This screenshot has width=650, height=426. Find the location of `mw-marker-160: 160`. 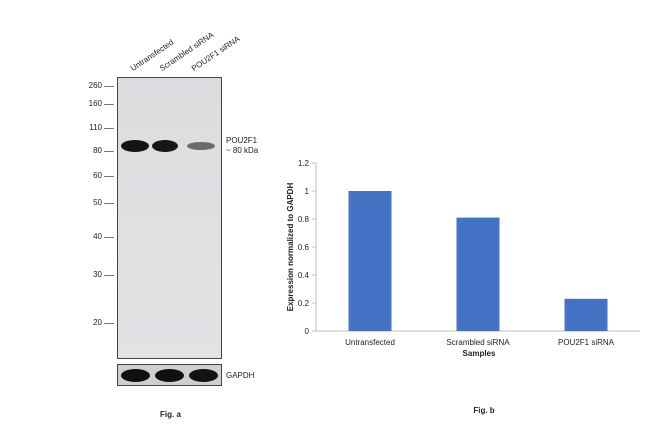

mw-marker-160: 160 is located at coordinates (95, 103).